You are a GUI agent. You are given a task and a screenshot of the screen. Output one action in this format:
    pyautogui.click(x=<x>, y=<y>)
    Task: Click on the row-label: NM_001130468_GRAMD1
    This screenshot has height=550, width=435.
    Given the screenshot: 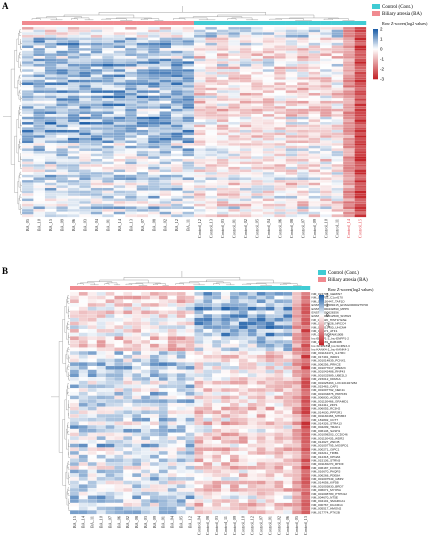 What is the action you would take?
    pyautogui.click(x=330, y=401)
    